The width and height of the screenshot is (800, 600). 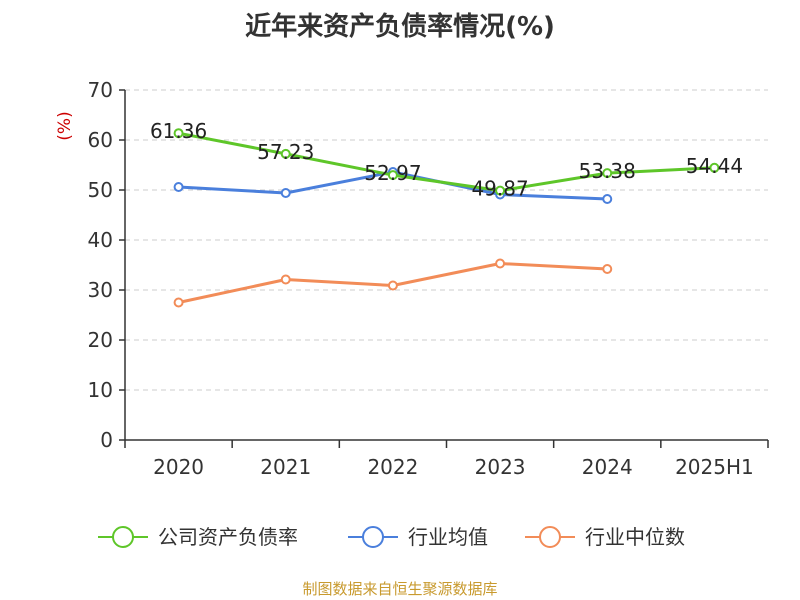 What do you see at coordinates (400, 589) in the screenshot?
I see `source-note: 制图数据来自恒生聚源数据库` at bounding box center [400, 589].